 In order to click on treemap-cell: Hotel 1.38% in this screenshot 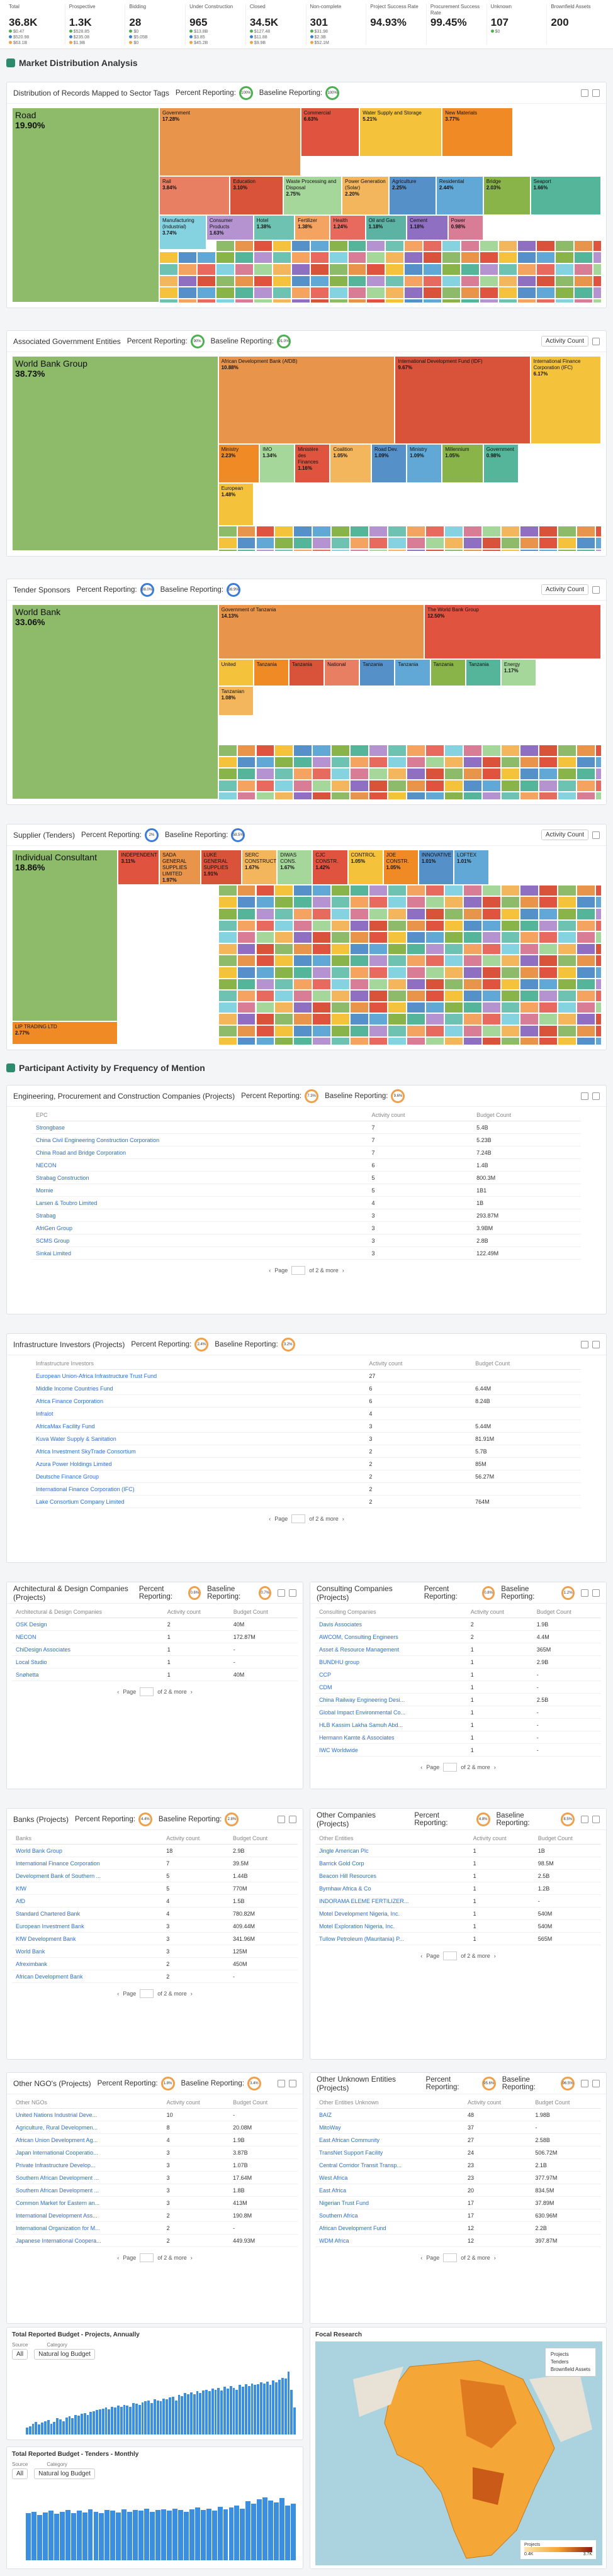, I will do `click(274, 227)`.